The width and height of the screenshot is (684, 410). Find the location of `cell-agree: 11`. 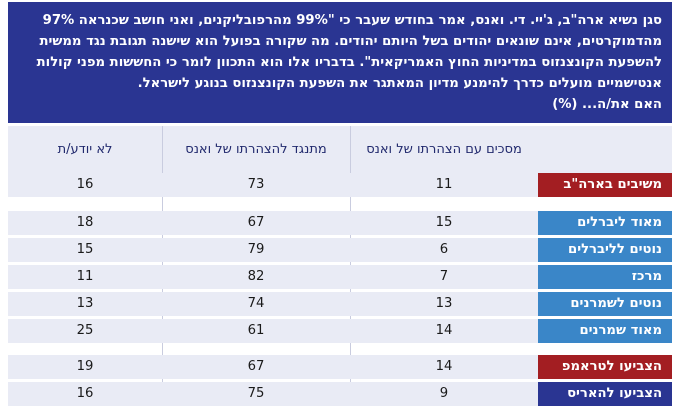

cell-agree: 11 is located at coordinates (444, 184).